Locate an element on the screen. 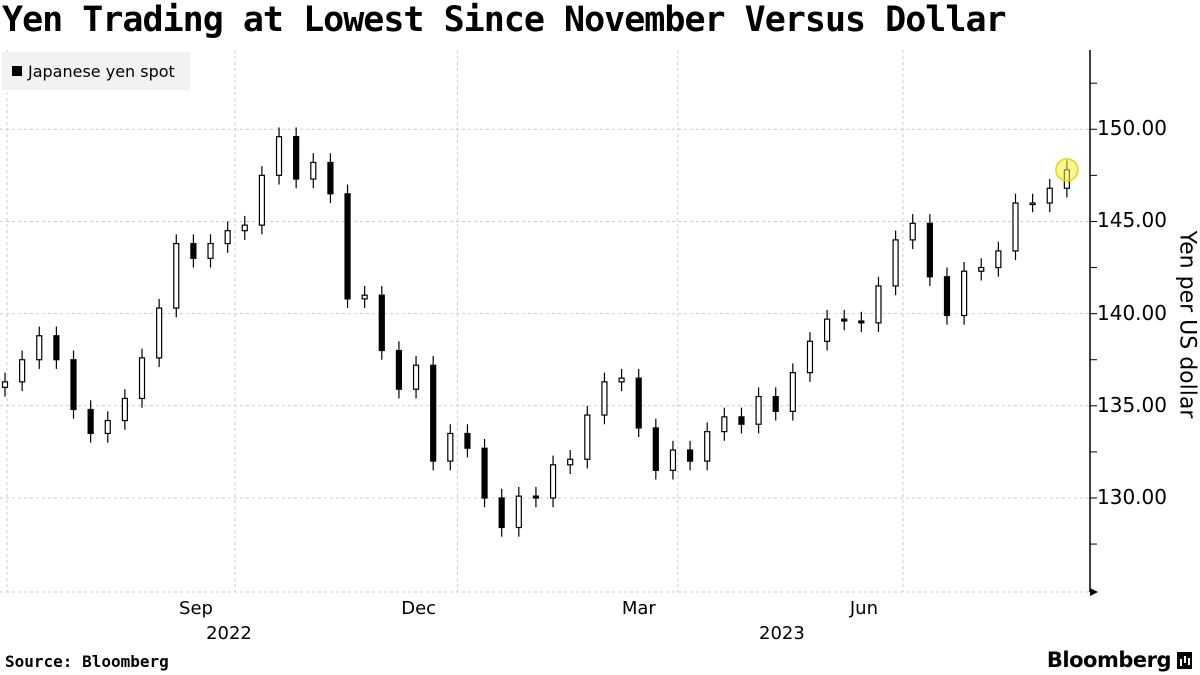  x-year-label: 2023 is located at coordinates (782, 633).